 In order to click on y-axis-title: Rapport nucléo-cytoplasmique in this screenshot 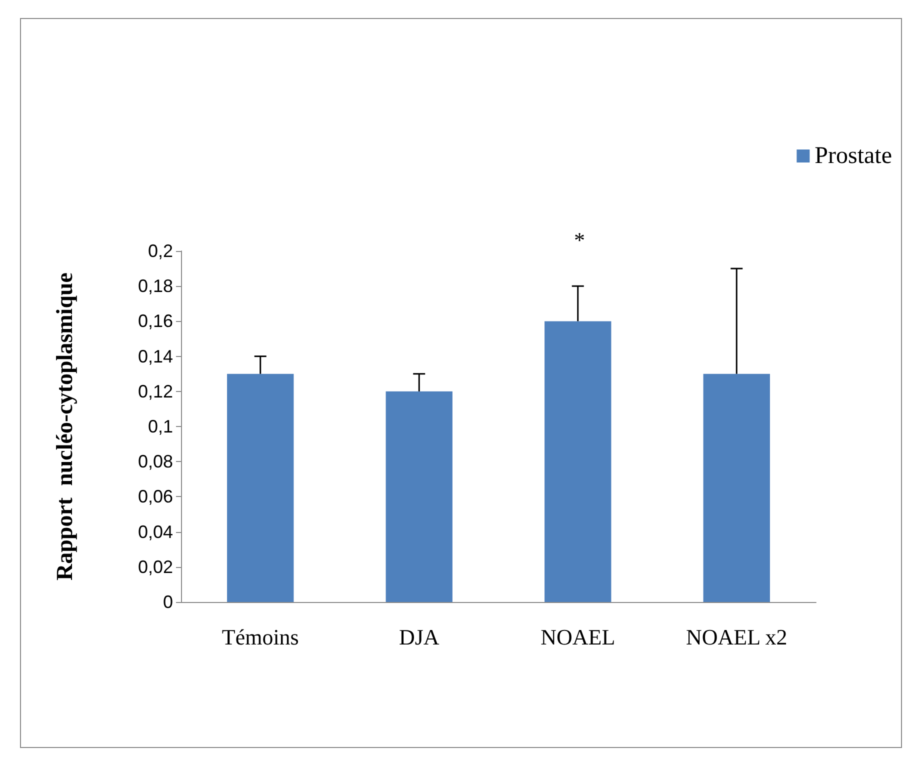, I will do `click(64, 426)`.